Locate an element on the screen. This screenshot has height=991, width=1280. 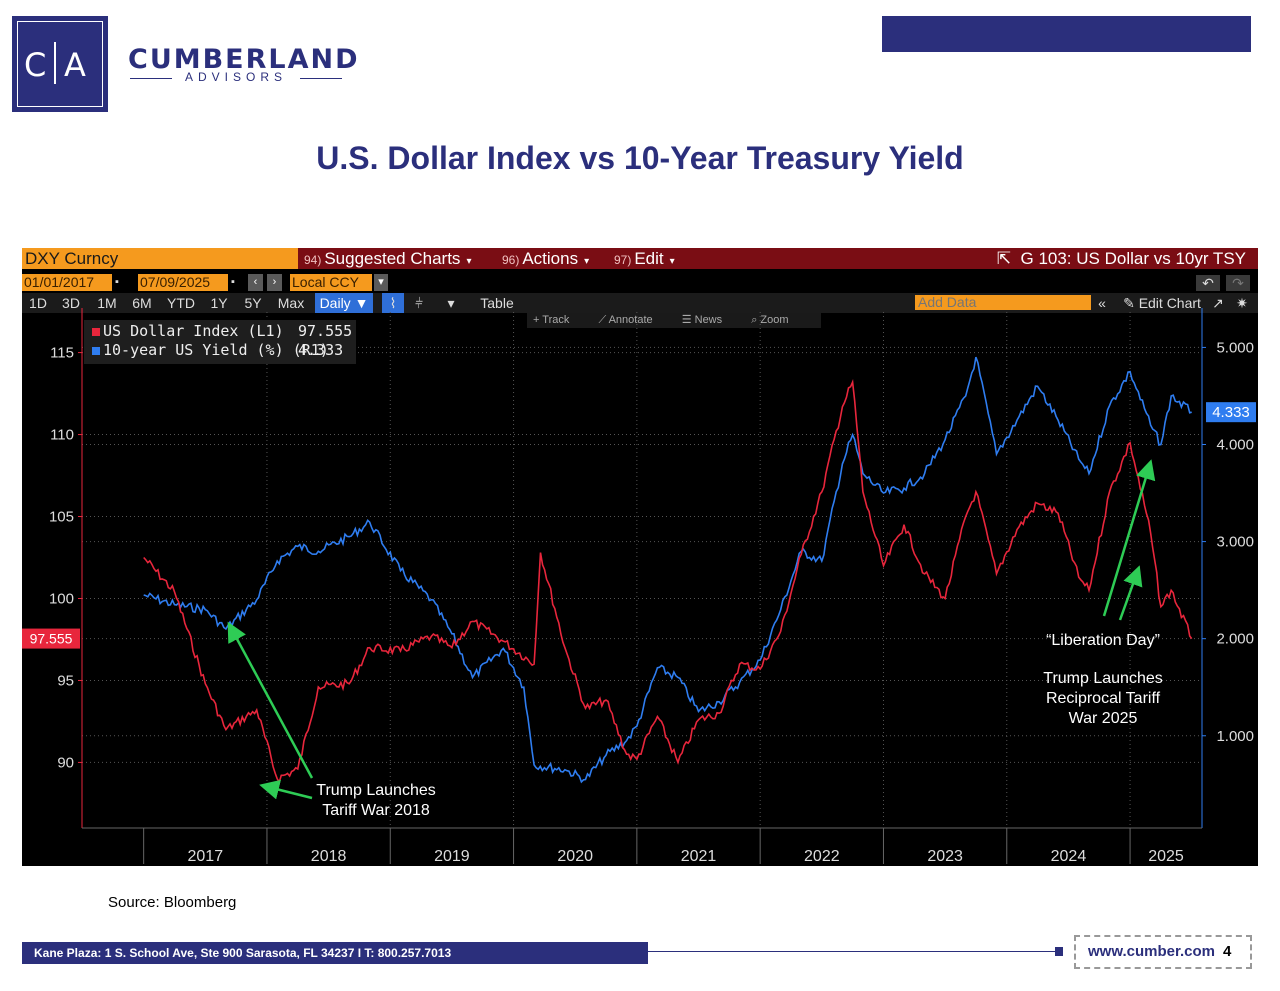
logo-letter-c: C is located at coordinates (35, 65).